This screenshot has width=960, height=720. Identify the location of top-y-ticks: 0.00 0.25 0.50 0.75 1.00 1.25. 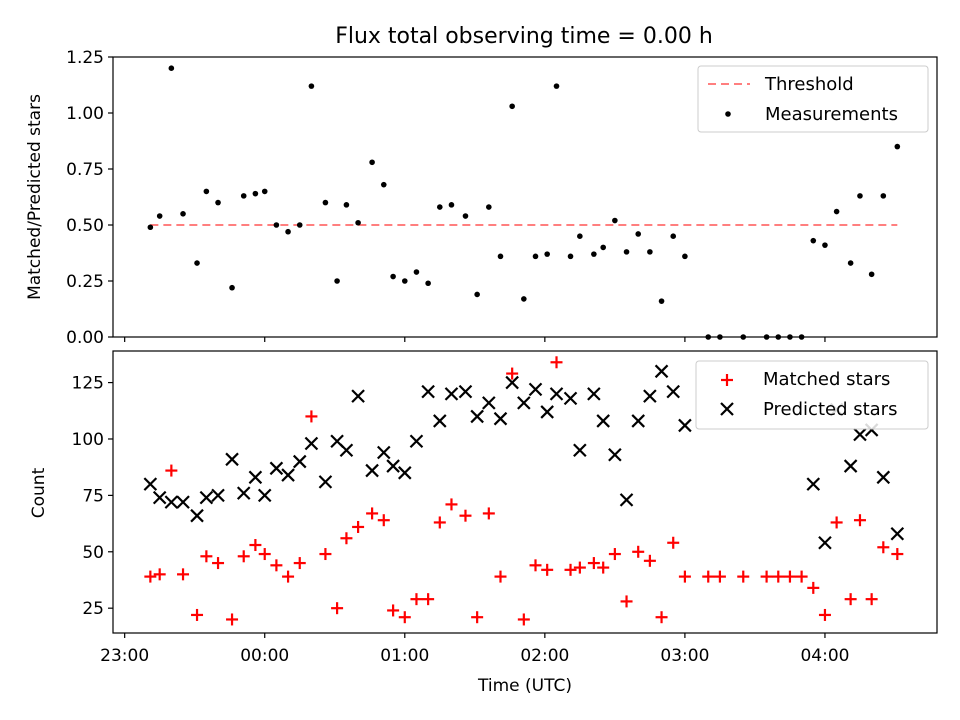
(89, 198).